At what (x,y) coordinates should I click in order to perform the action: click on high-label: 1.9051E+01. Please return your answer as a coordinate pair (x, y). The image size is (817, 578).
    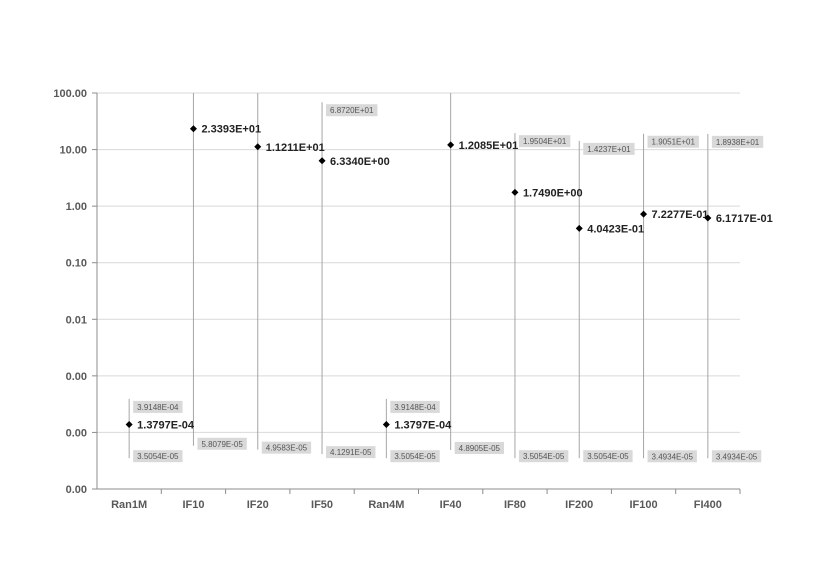
    Looking at the image, I should click on (674, 142).